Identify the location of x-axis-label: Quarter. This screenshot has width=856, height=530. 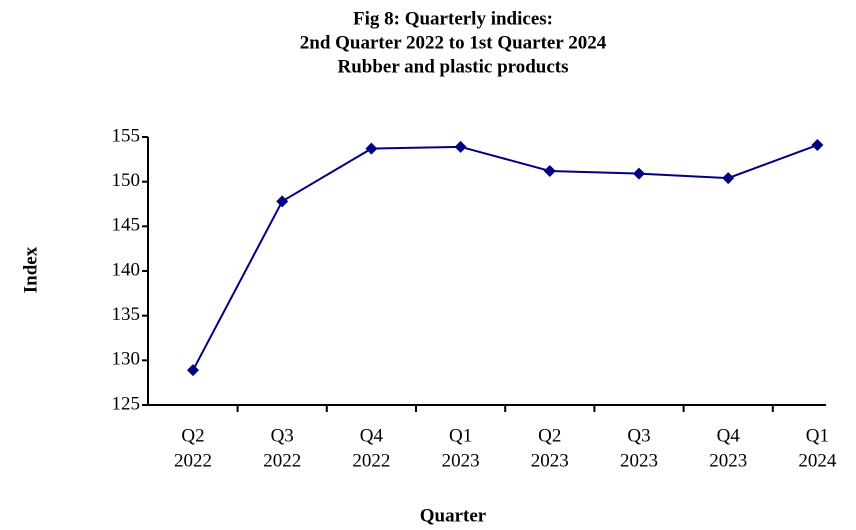
(453, 515).